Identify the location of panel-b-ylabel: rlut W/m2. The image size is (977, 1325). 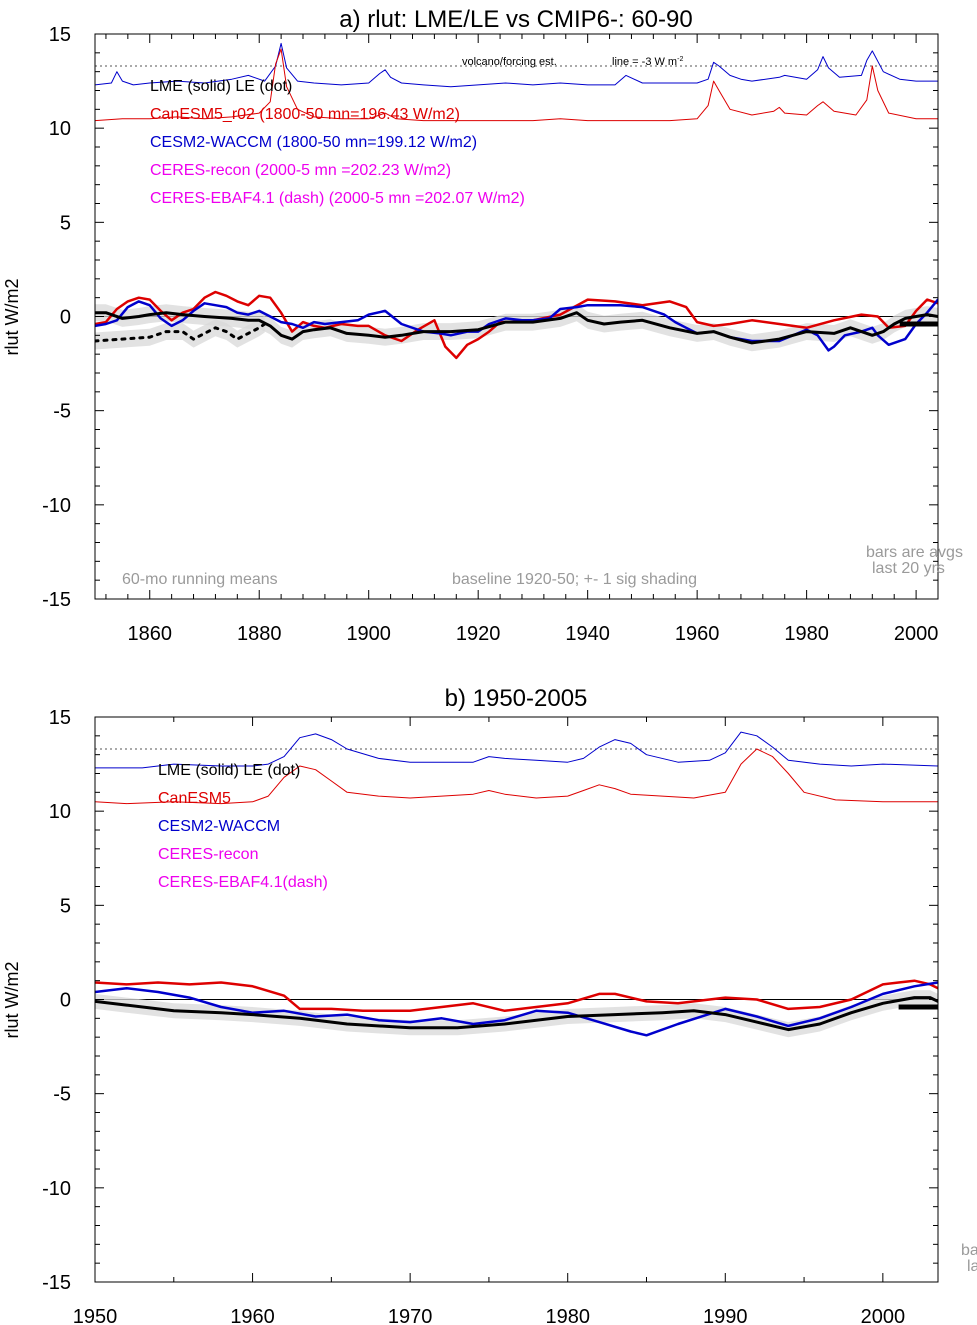
(12, 999).